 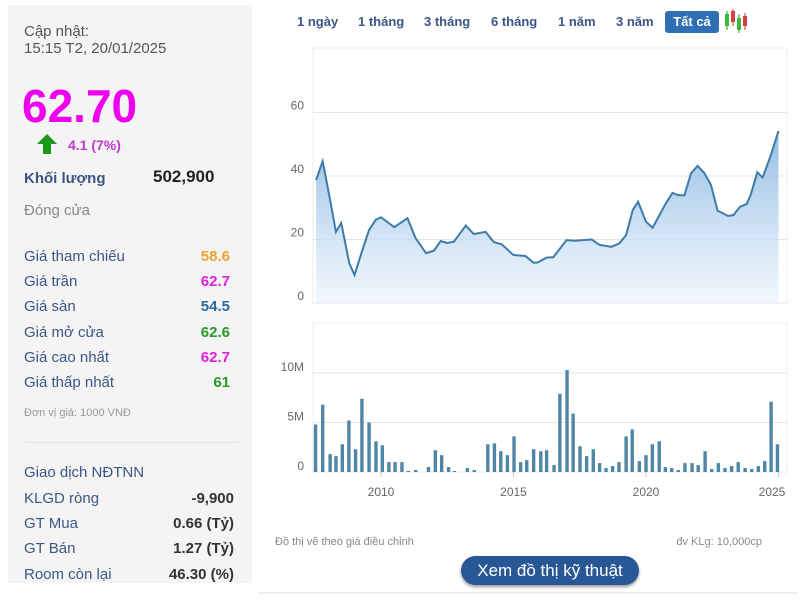 I want to click on update-label: Cập nhật:, so click(x=57, y=31).